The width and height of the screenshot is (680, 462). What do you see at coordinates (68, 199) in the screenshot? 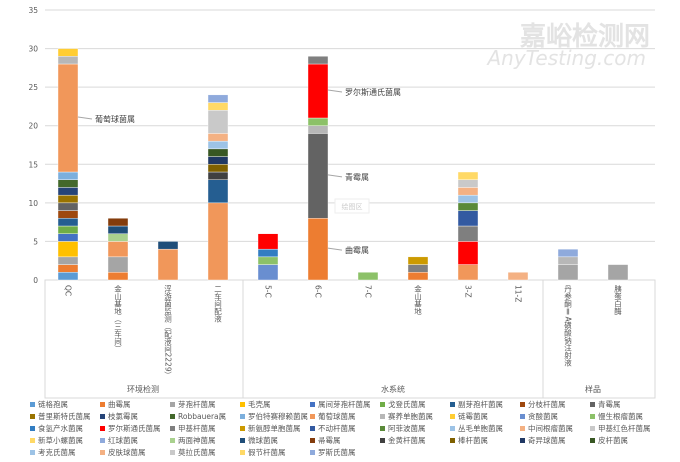
I see `bar-segment-普里斯特氏菌属` at bounding box center [68, 199].